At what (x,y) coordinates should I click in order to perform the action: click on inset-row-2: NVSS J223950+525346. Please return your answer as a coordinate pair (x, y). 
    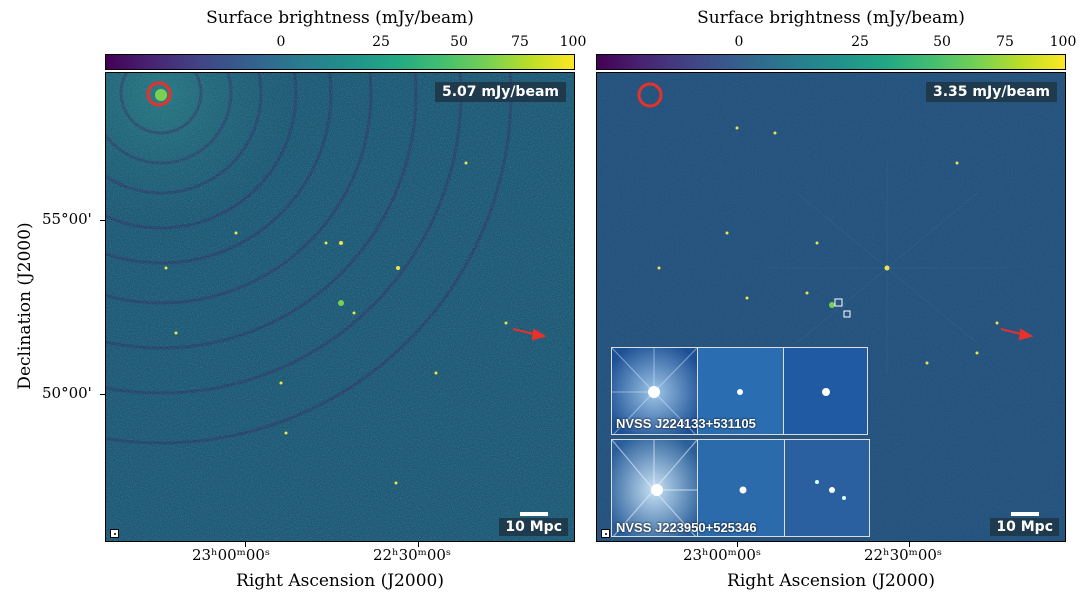
    Looking at the image, I should click on (740, 488).